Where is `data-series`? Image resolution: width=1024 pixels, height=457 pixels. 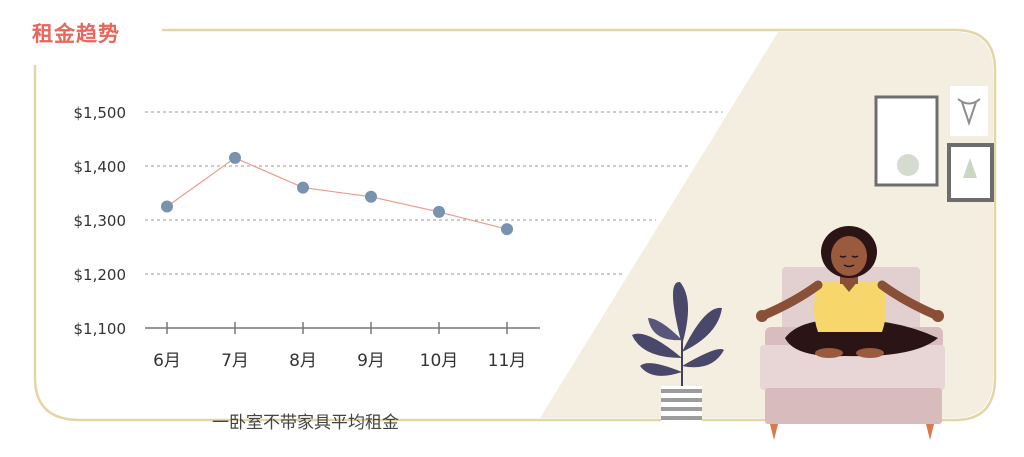
data-series is located at coordinates (337, 193).